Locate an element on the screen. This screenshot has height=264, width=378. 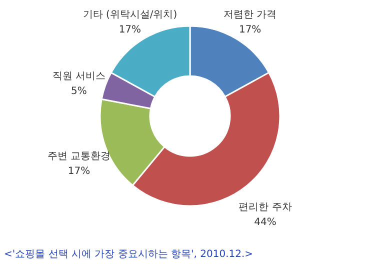
slice-label: 저렴한 가격 is located at coordinates (250, 14).